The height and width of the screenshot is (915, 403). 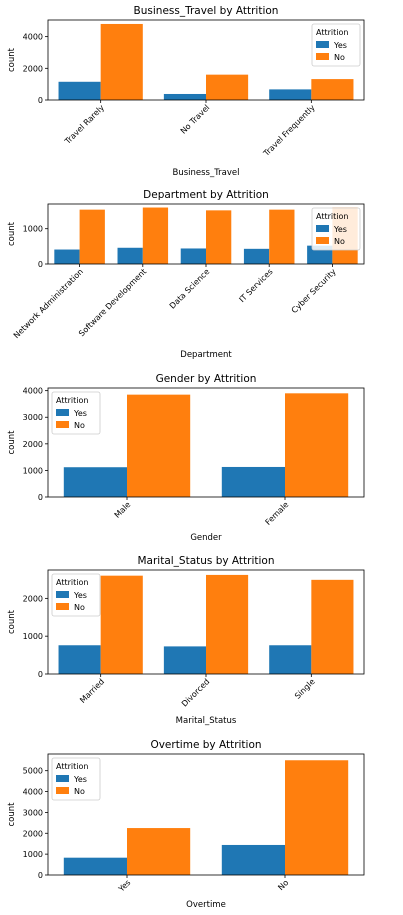 I want to click on x-tick-label: Travel Rarely, so click(x=85, y=125).